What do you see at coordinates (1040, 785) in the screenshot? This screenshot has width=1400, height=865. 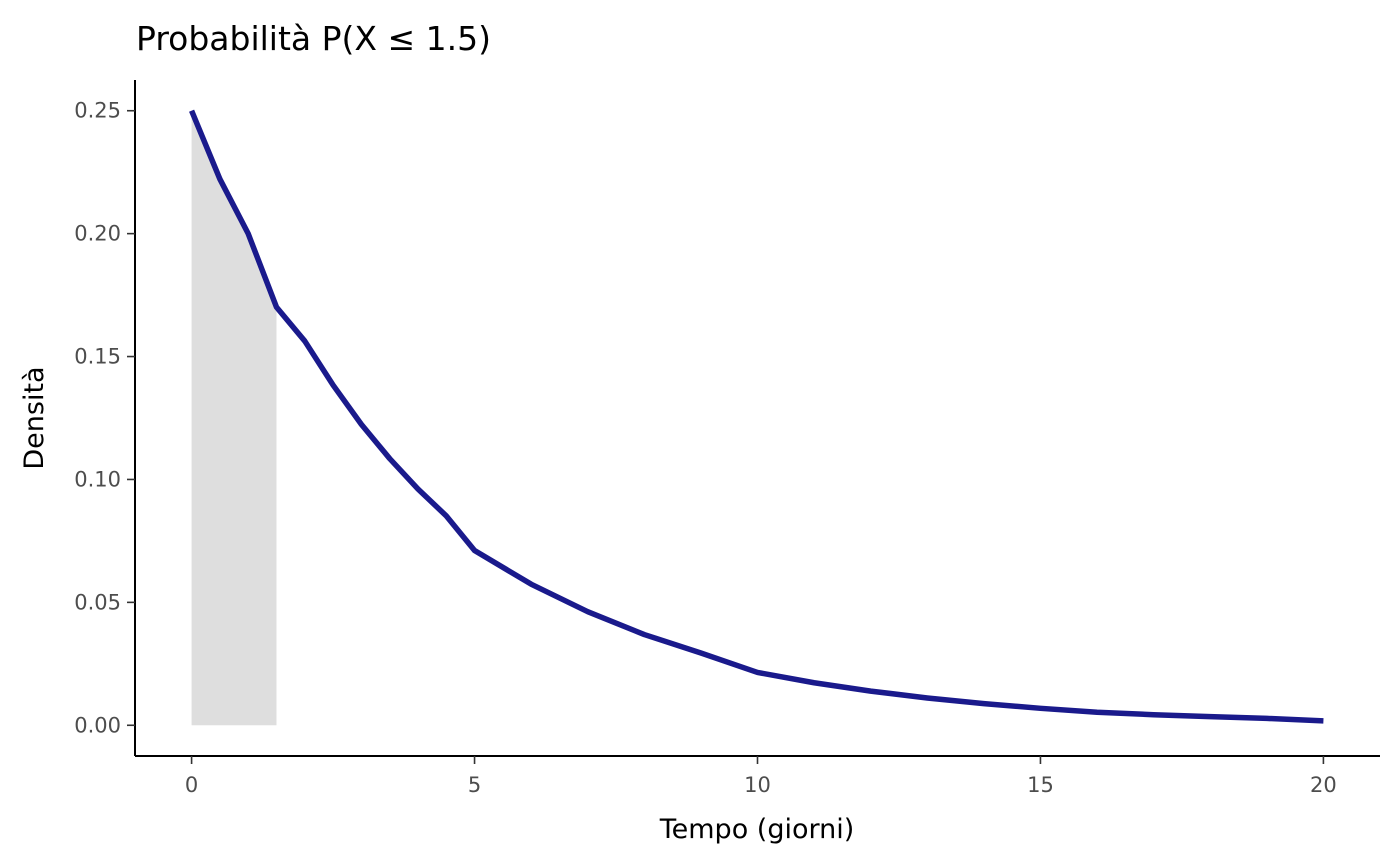 I see `x-tick-label: 15` at bounding box center [1040, 785].